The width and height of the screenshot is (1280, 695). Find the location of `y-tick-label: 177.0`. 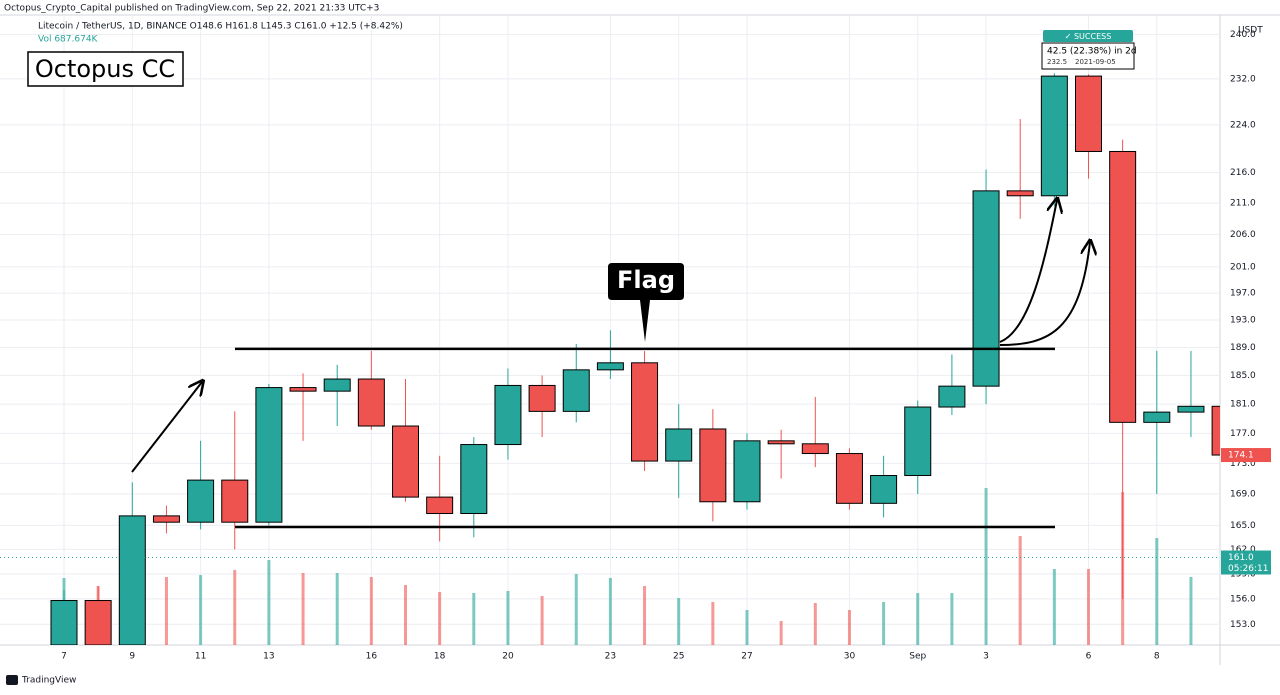

y-tick-label: 177.0 is located at coordinates (1243, 434).